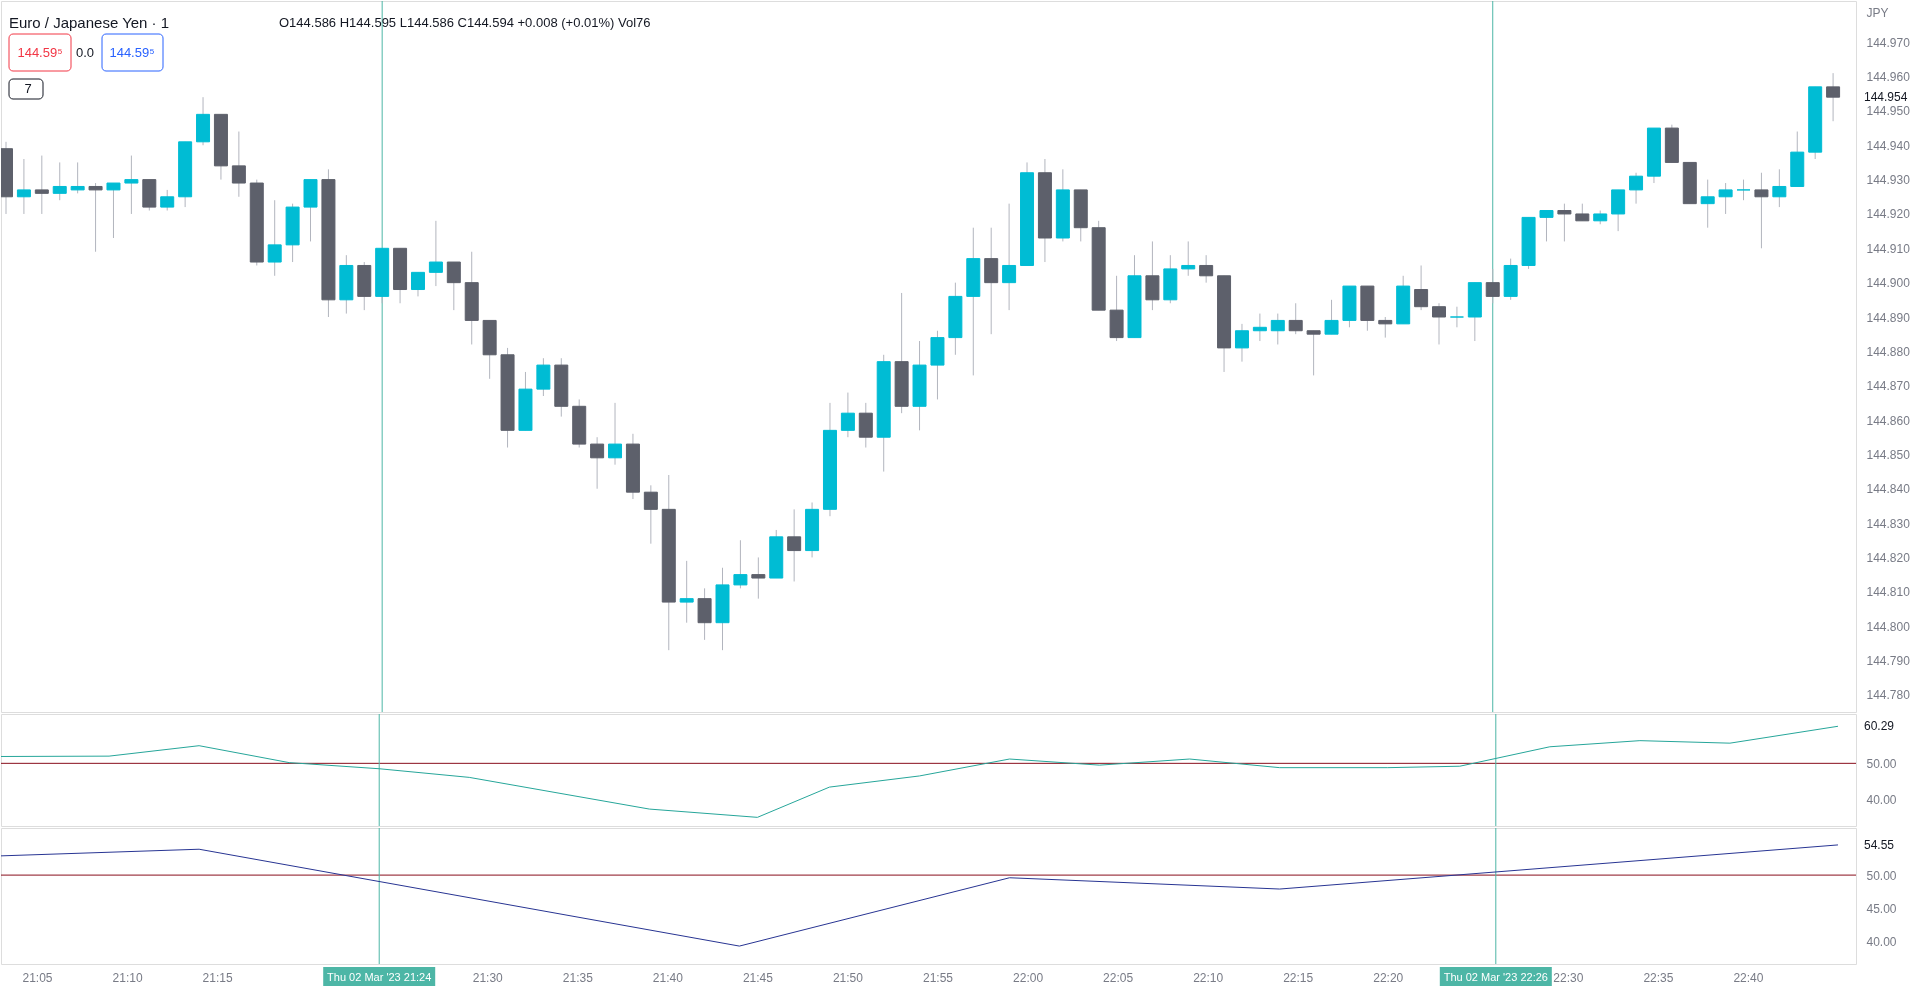 The image size is (1919, 986). What do you see at coordinates (1888, 283) in the screenshot?
I see `y-tick-label: 144.900` at bounding box center [1888, 283].